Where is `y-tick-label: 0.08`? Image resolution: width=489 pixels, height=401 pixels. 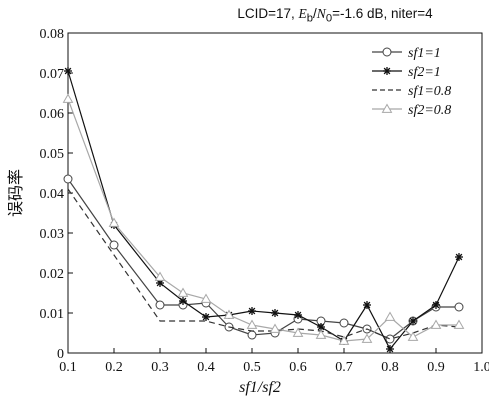
y-tick-label: 0.08 is located at coordinates (52, 34).